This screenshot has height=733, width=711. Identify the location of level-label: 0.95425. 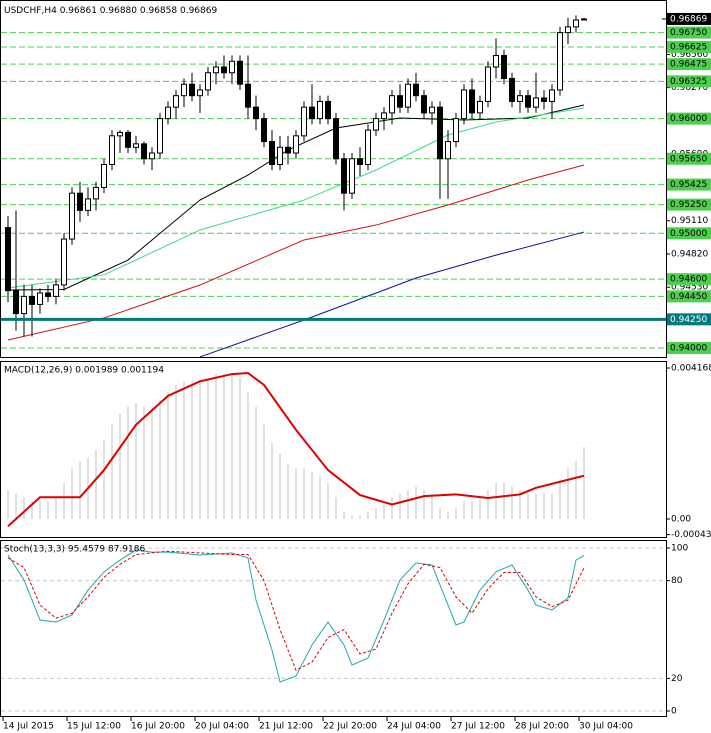
(688, 185).